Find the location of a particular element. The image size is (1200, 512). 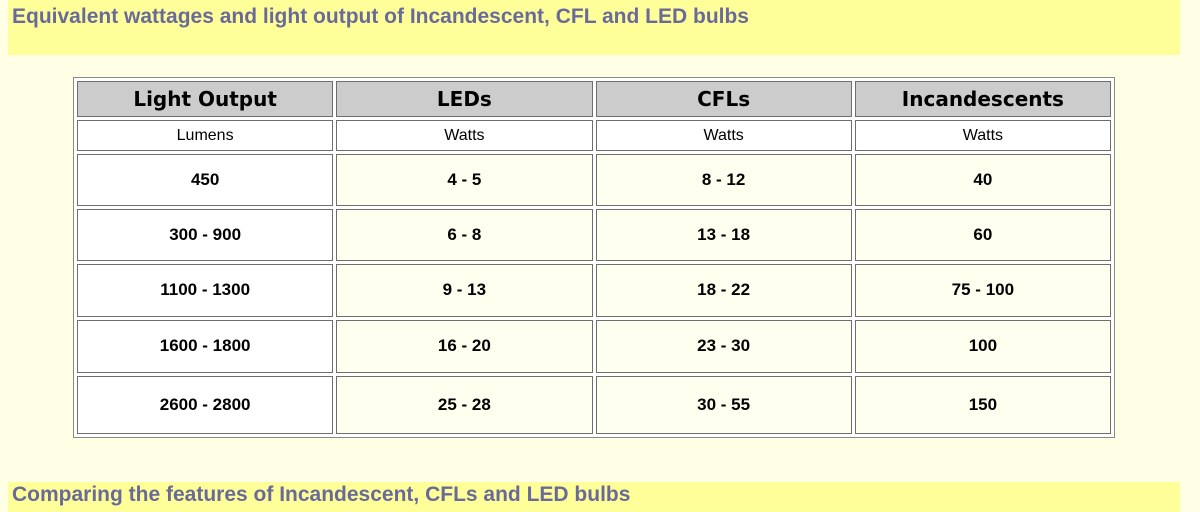

cell-led-watts: 4 - 5 is located at coordinates (464, 180).